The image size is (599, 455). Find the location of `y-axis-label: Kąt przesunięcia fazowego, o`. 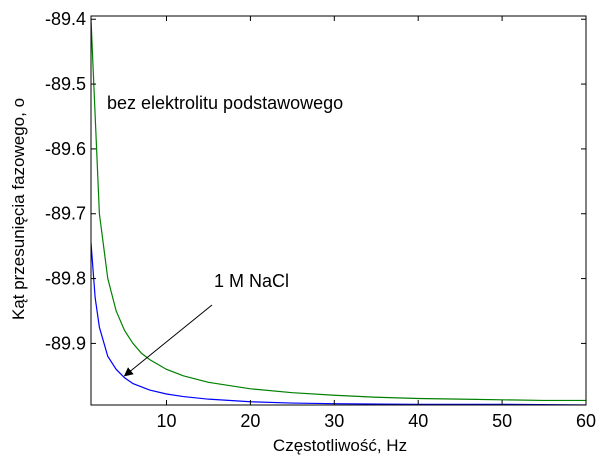

y-axis-label: Kąt przesunięcia fazowego, o is located at coordinates (18, 209).